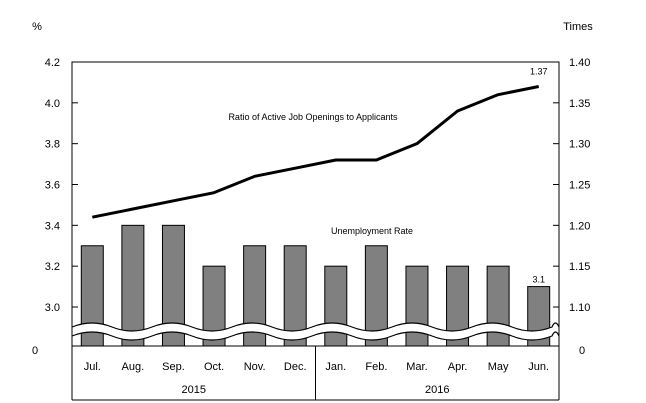  Describe the element at coordinates (52, 186) in the screenshot. I see `left-tick-label: 3.6` at that location.